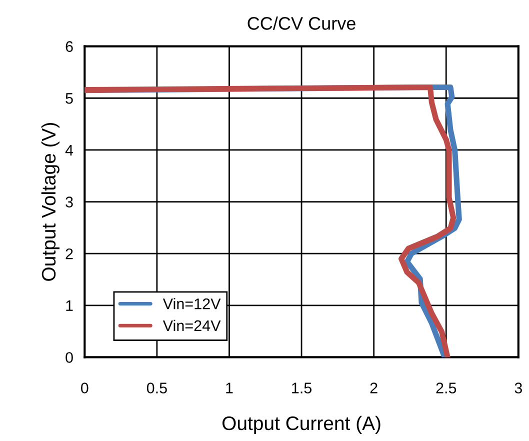 This screenshot has height=441, width=529. Describe the element at coordinates (302, 23) in the screenshot. I see `chart-title: CC/CV Curve` at that location.